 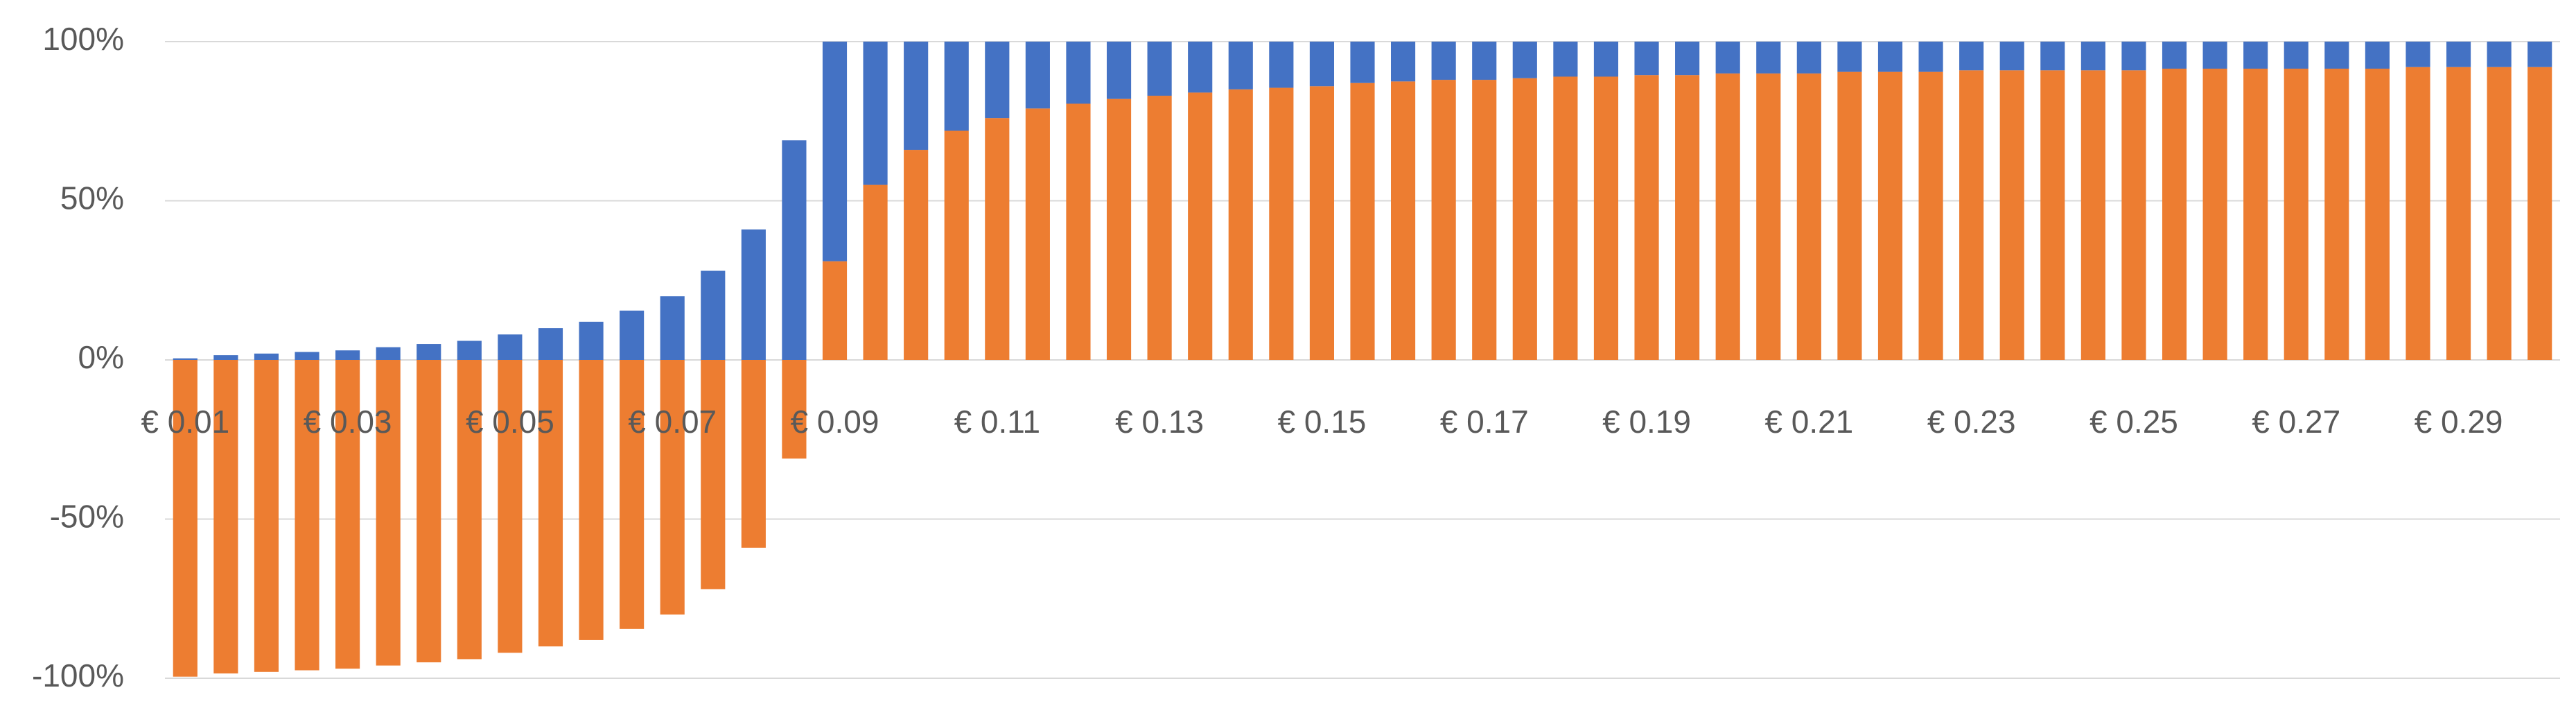 What do you see at coordinates (87, 517) in the screenshot?
I see `y-tick-label: -50%` at bounding box center [87, 517].